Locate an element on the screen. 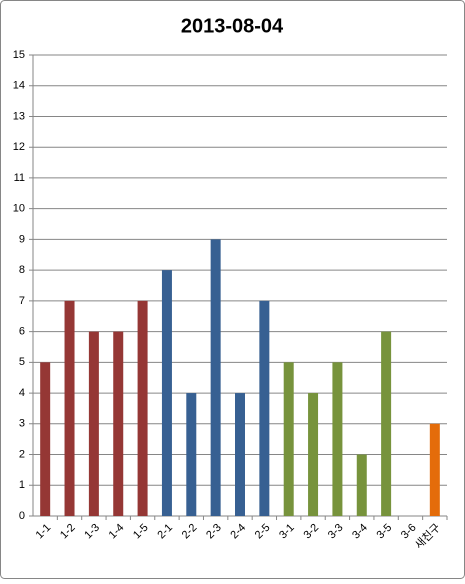 This screenshot has height=584, width=465. y-tick-label: 0 is located at coordinates (22, 516).